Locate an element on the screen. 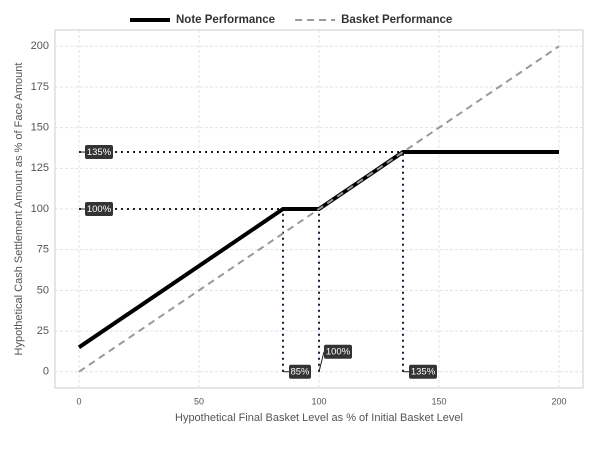  annotation: 85% is located at coordinates (297, 371).